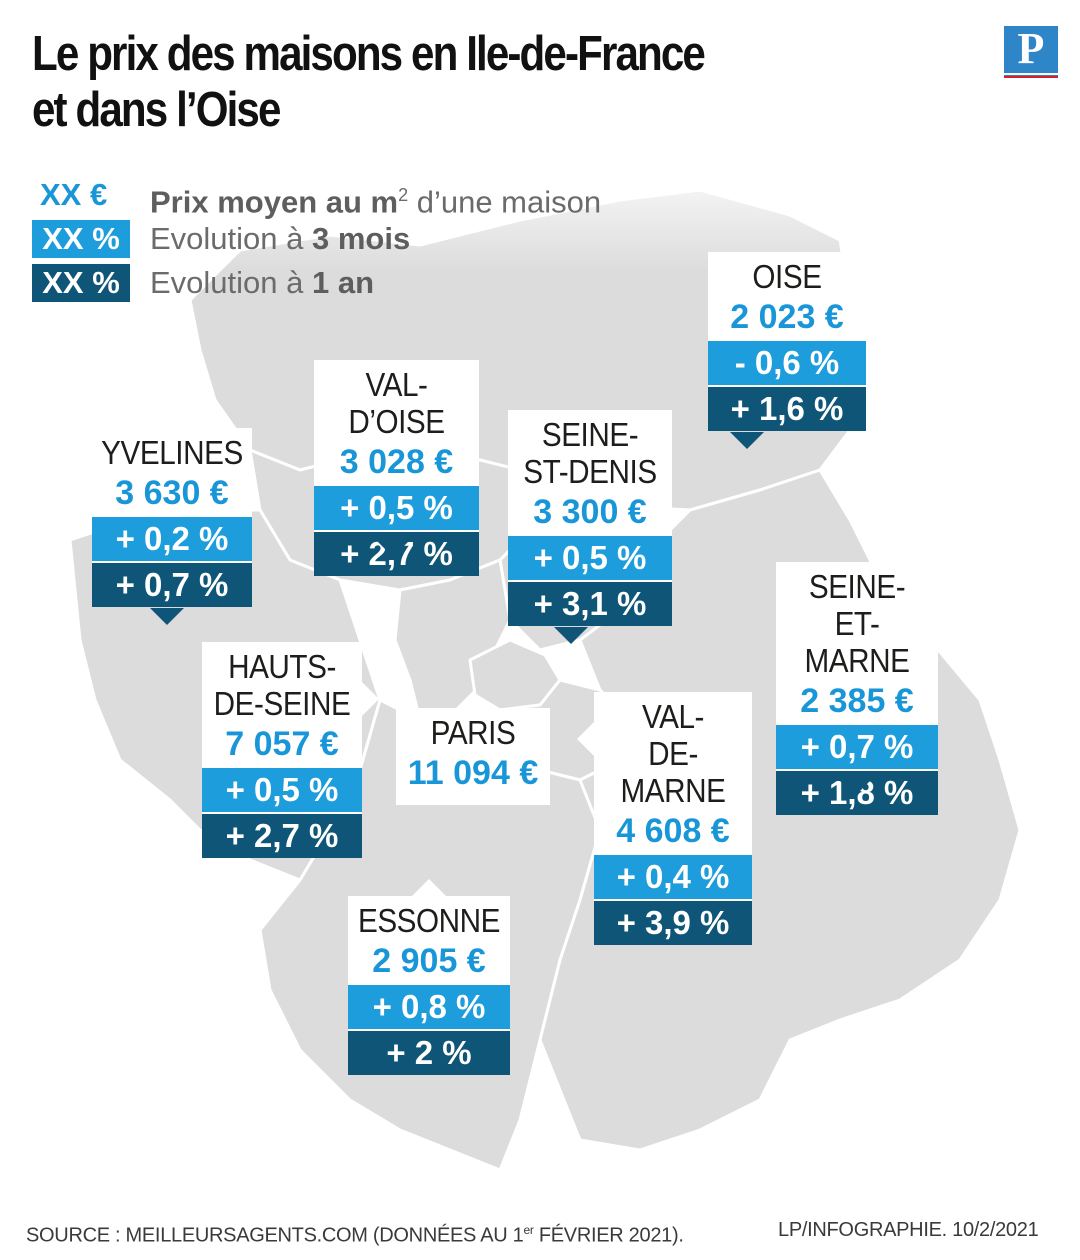 The image size is (1080, 1260). What do you see at coordinates (282, 744) in the screenshot?
I see `dept-hauts-de-seine-price: 7 057 €` at bounding box center [282, 744].